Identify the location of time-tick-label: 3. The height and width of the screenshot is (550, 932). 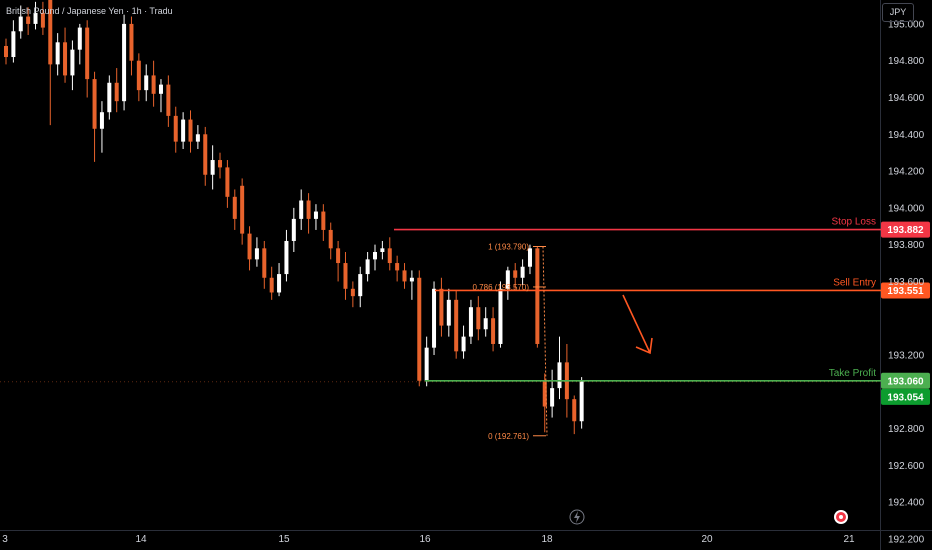
(5, 539).